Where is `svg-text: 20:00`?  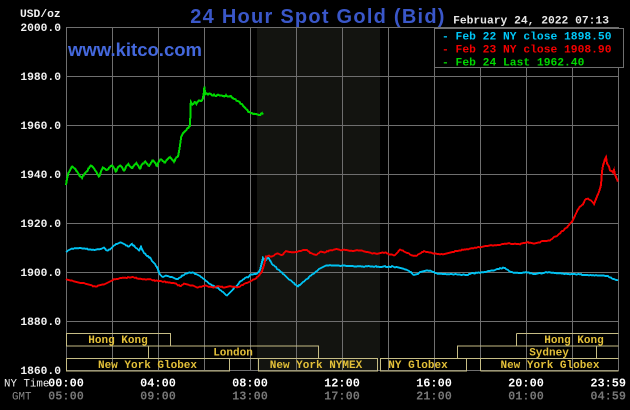 svg-text: 20:00 is located at coordinates (526, 383).